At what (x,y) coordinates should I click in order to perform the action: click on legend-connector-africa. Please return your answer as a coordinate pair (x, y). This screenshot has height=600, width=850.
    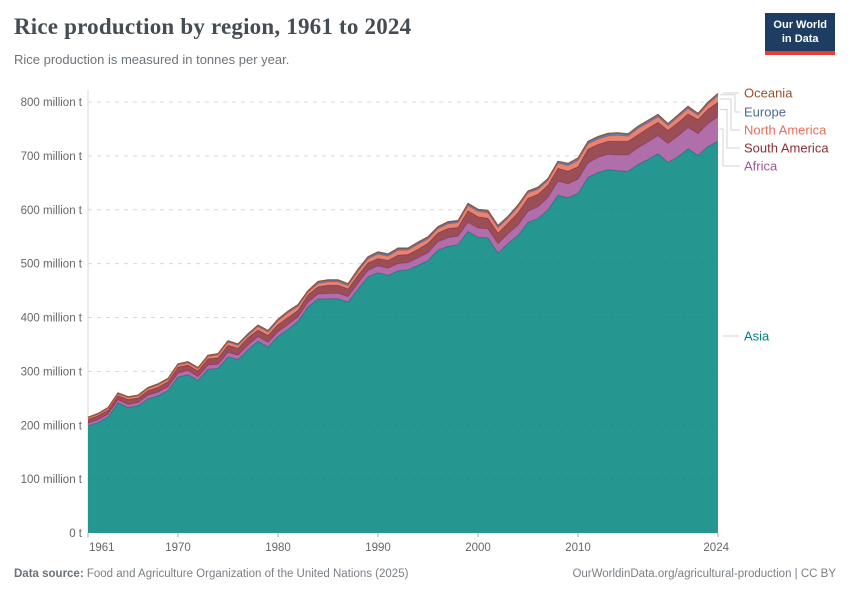
    Looking at the image, I should click on (729, 147).